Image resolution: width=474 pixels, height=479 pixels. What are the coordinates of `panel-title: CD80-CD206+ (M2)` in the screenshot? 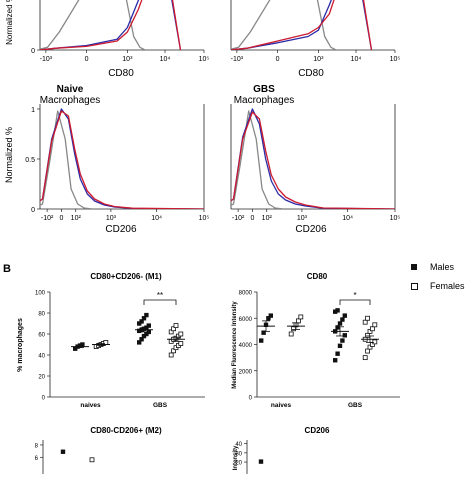 It's located at (126, 430).